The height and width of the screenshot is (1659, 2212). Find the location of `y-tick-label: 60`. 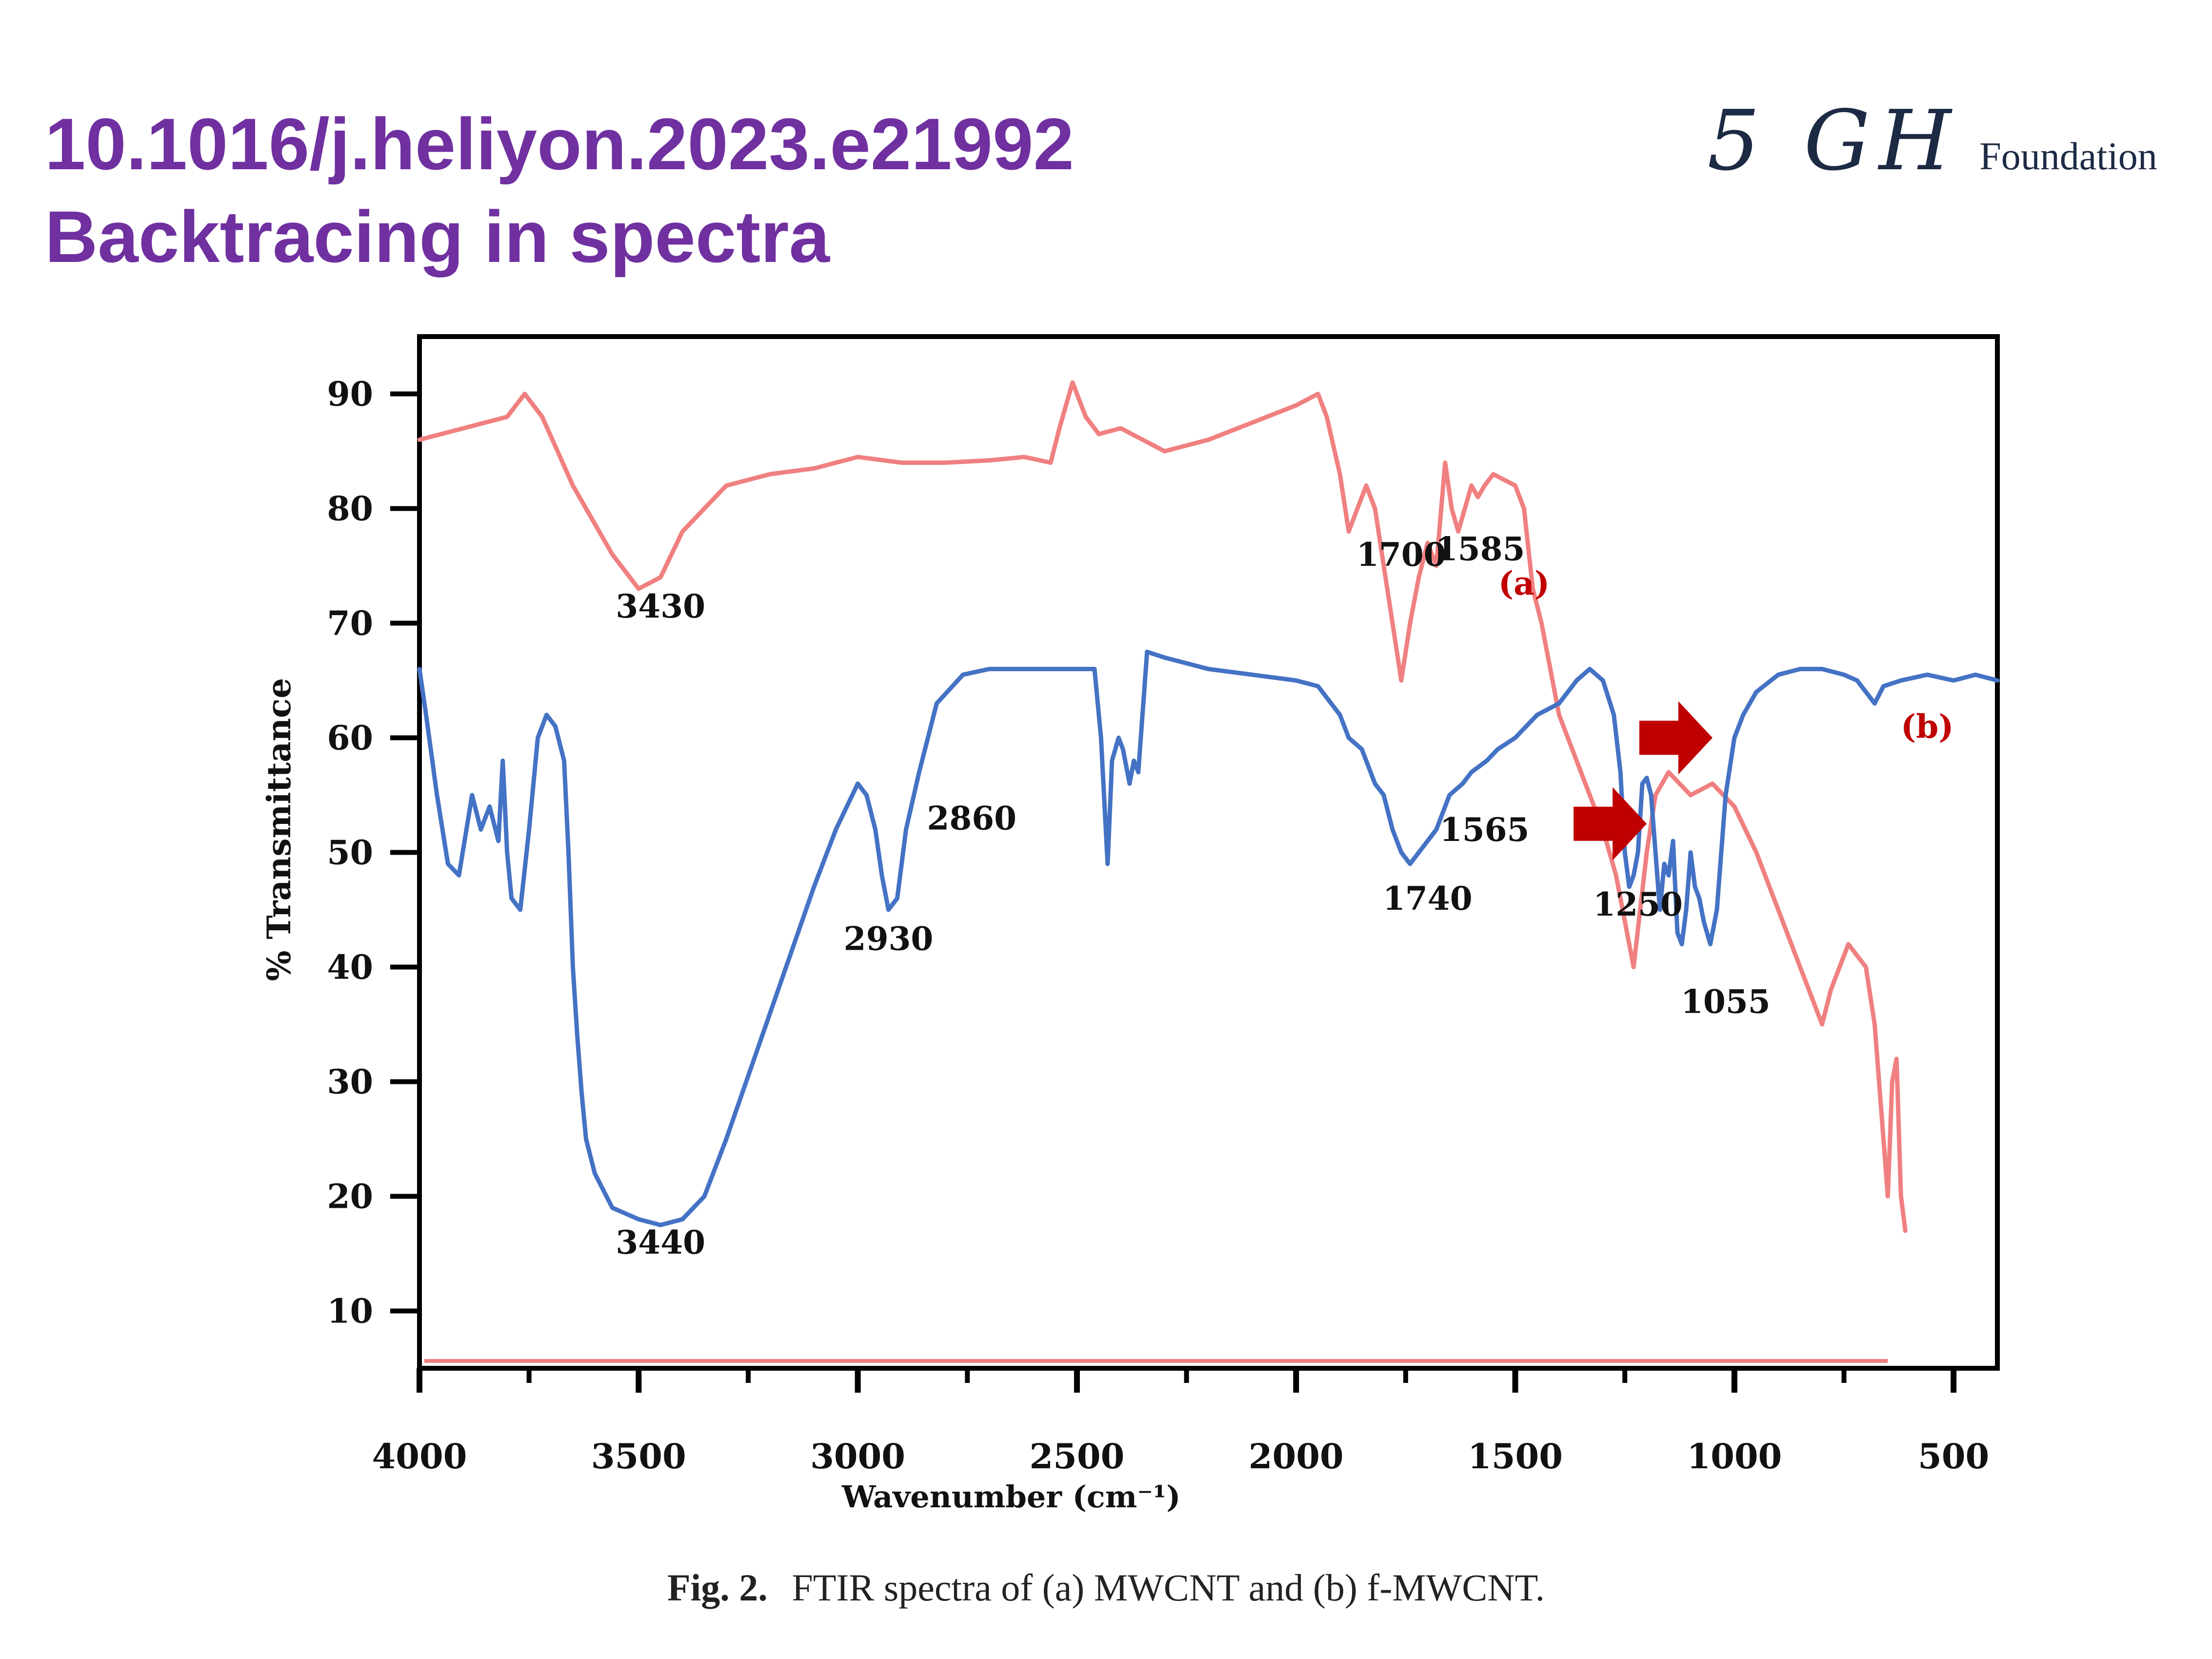

y-tick-label: 60 is located at coordinates (350, 739).